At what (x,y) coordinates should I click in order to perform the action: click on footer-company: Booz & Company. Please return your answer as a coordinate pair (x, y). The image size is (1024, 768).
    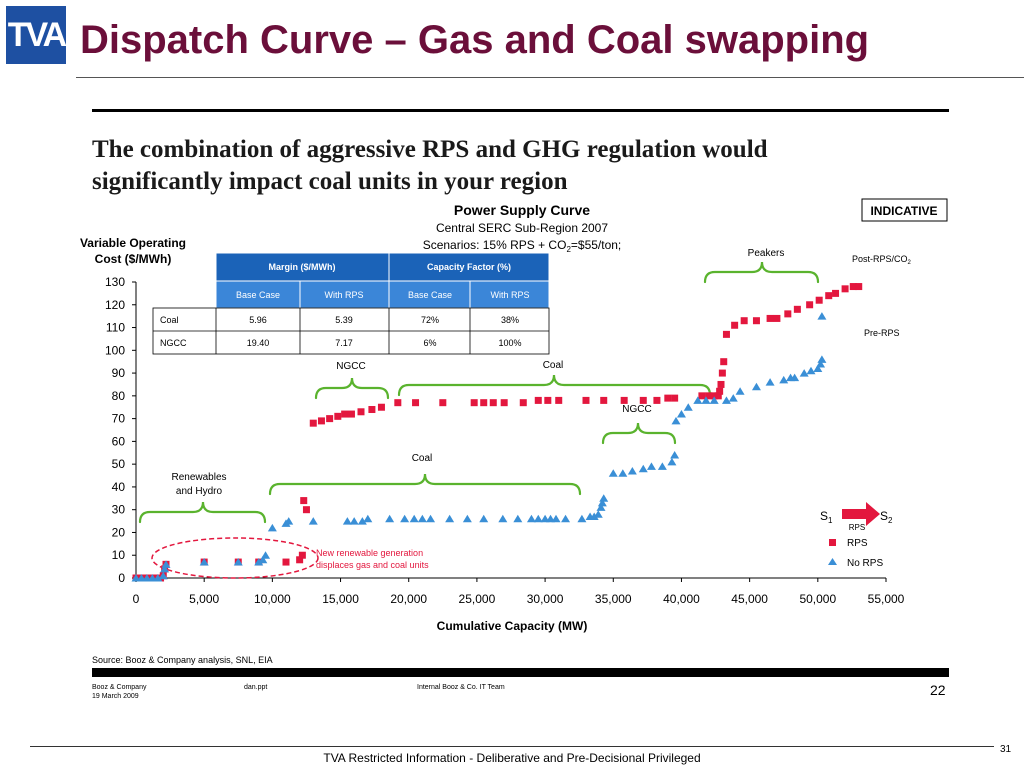
    Looking at the image, I should click on (119, 687).